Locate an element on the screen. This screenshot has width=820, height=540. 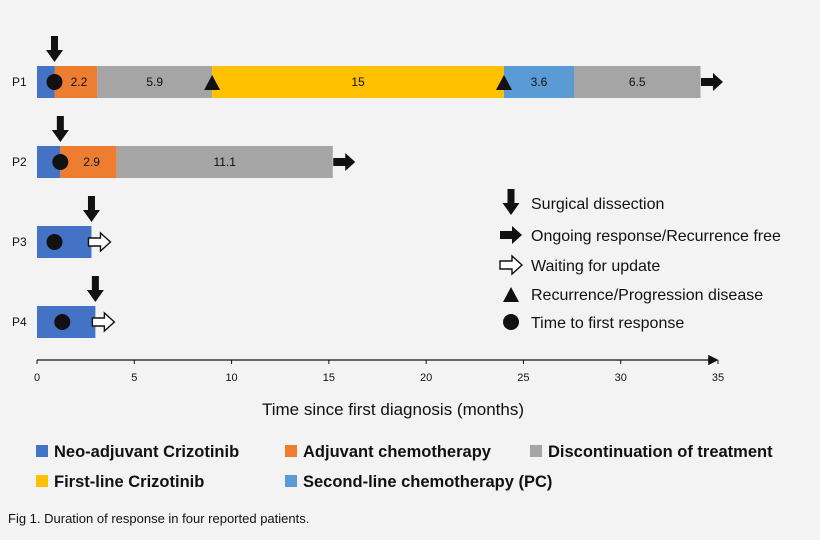
x-tick-label: 10 is located at coordinates (231, 378).